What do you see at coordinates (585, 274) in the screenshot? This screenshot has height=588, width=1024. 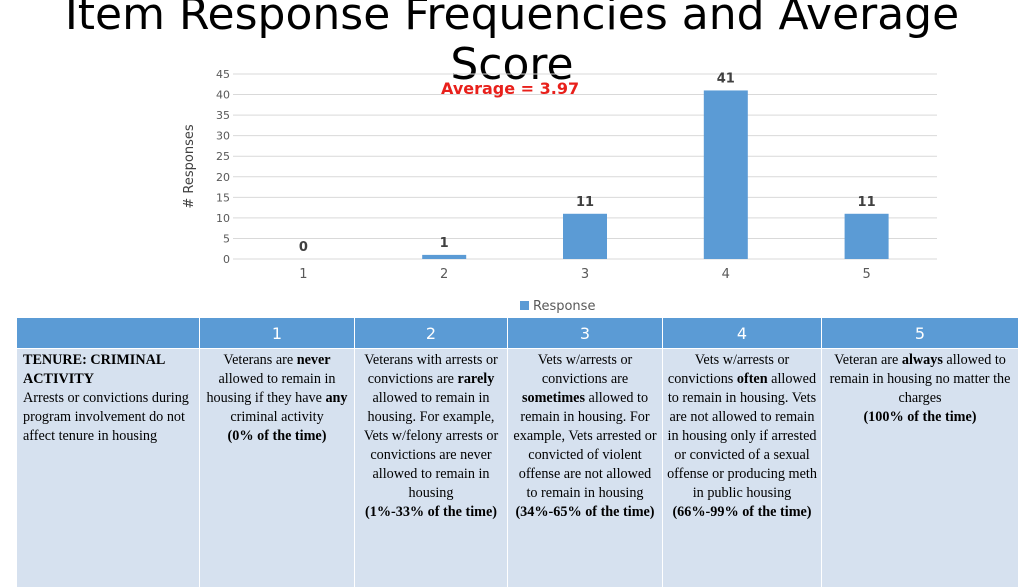 I see `x-tick-label: 3` at bounding box center [585, 274].